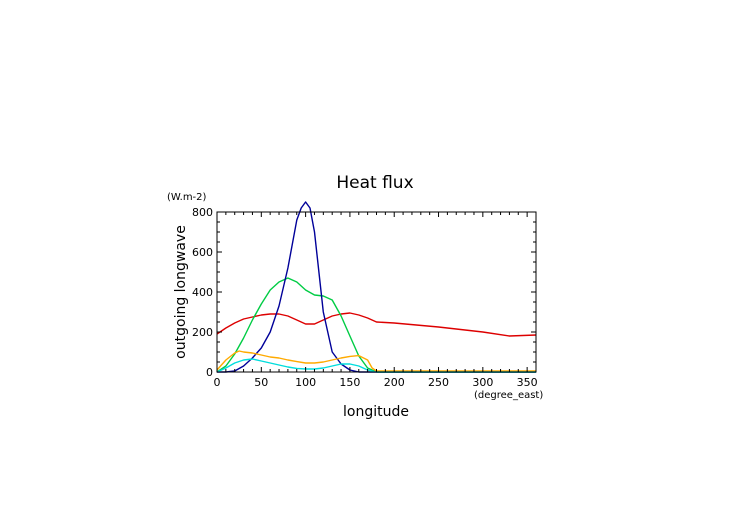  What do you see at coordinates (202, 212) in the screenshot?
I see `y-tick-label: 800` at bounding box center [202, 212].